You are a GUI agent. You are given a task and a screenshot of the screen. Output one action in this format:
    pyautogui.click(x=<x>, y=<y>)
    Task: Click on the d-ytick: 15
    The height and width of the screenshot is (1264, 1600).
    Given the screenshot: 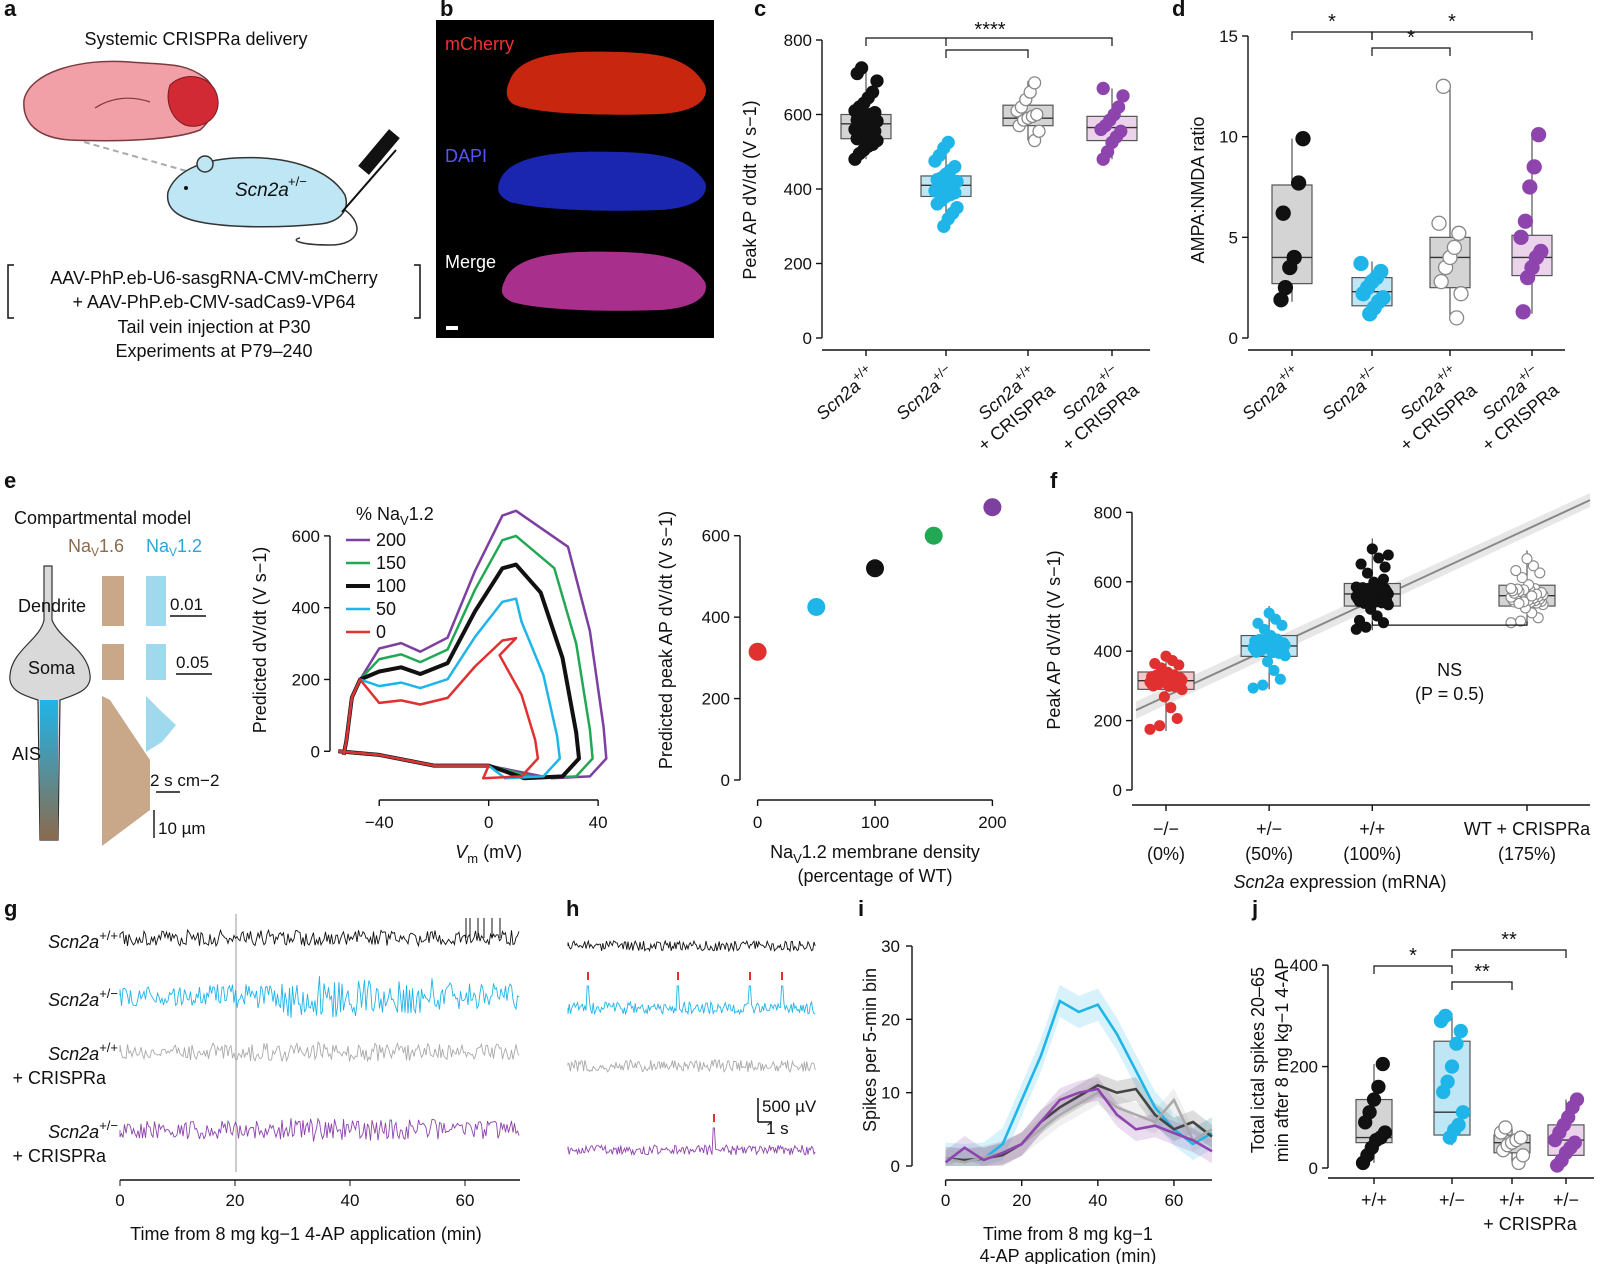 What is the action you would take?
    pyautogui.click(x=1228, y=36)
    